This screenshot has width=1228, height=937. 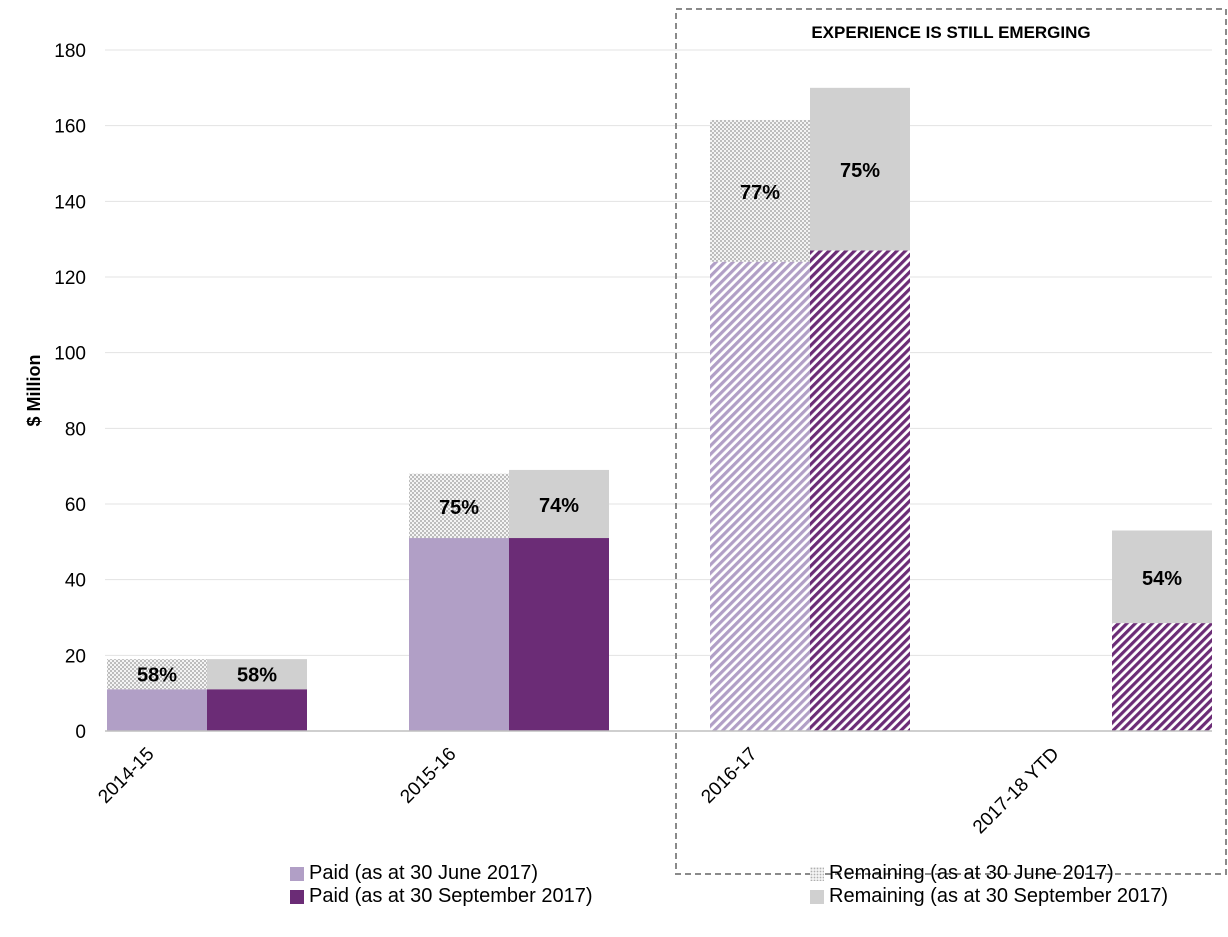 What do you see at coordinates (75, 429) in the screenshot?
I see `y-tick-label: 80` at bounding box center [75, 429].